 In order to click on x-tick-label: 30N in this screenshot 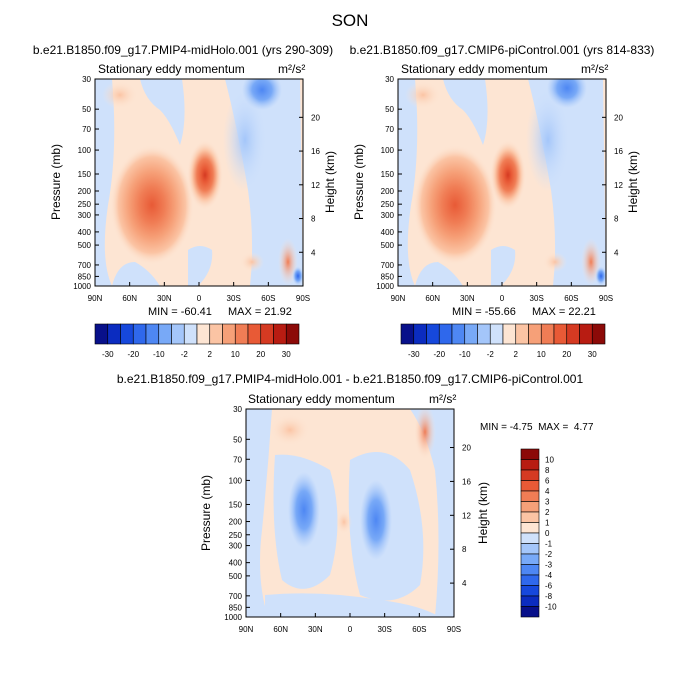, I will do `click(315, 629)`.